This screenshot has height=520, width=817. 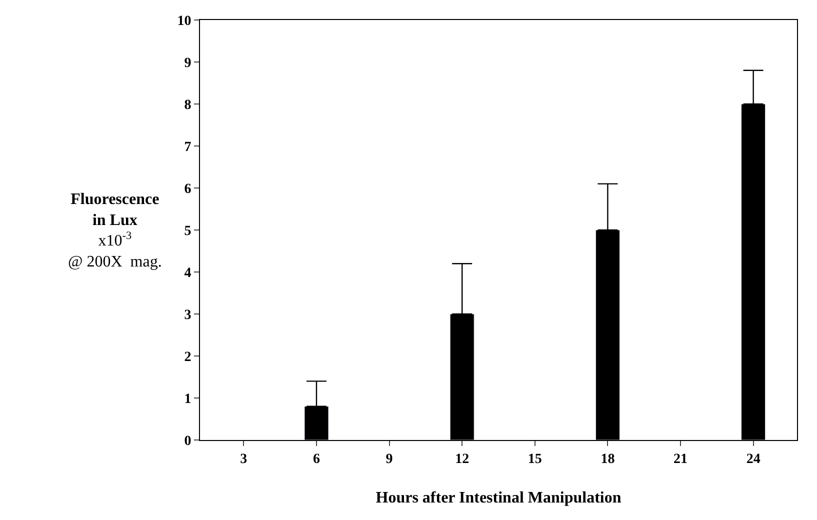 What do you see at coordinates (188, 399) in the screenshot?
I see `y-tick-label: 1` at bounding box center [188, 399].